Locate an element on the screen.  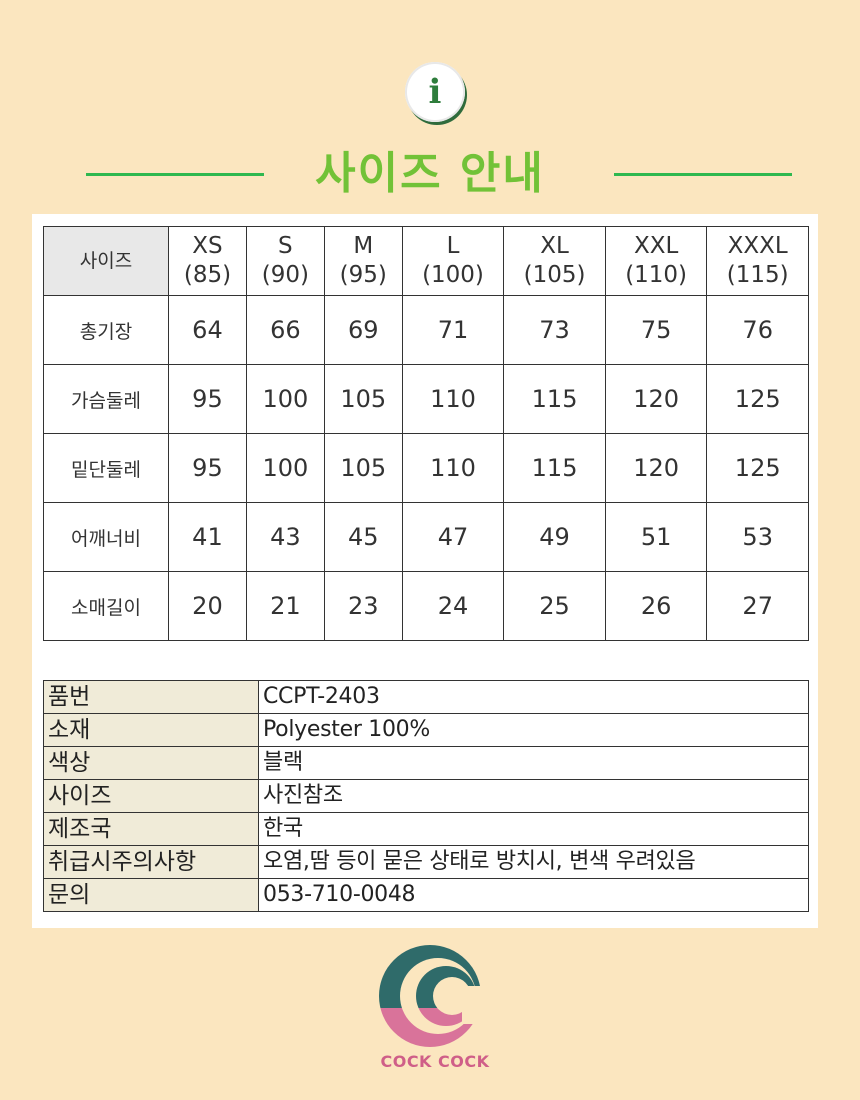
spec-label: 품번 is located at coordinates (151, 697).